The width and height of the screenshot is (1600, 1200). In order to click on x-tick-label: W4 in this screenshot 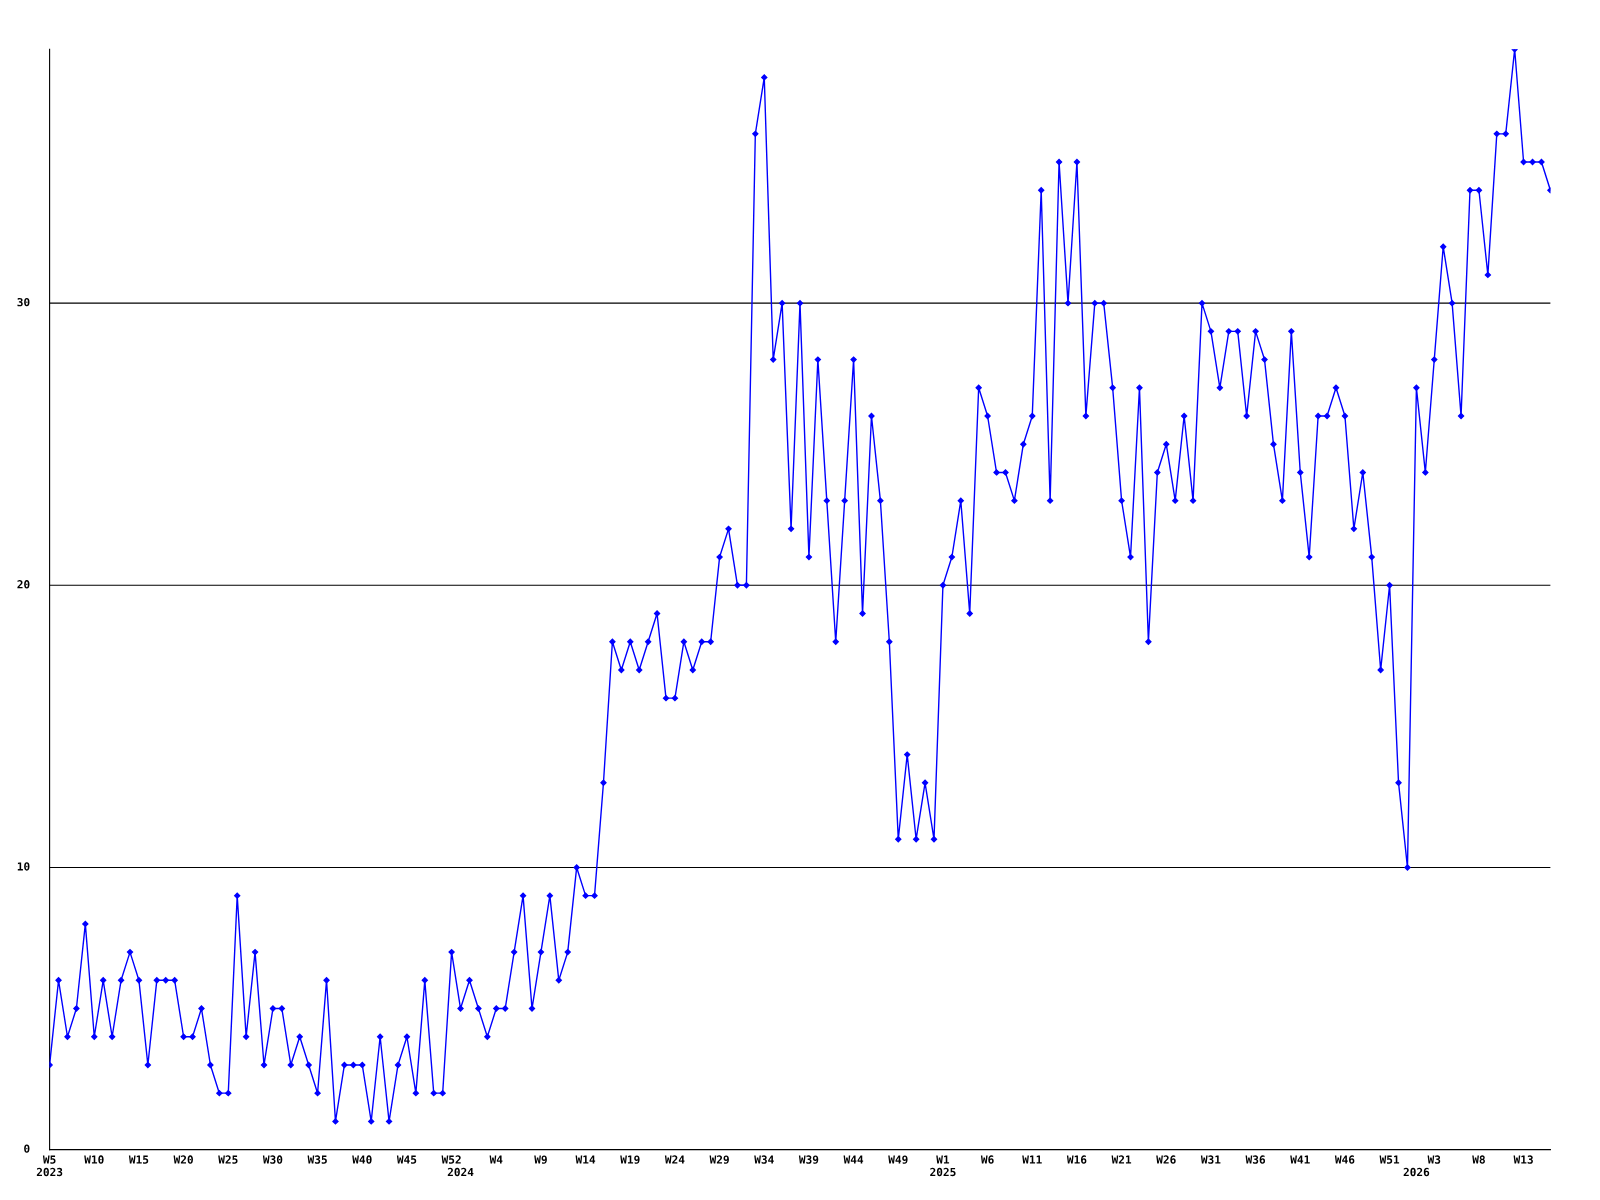, I will do `click(496, 1159)`.